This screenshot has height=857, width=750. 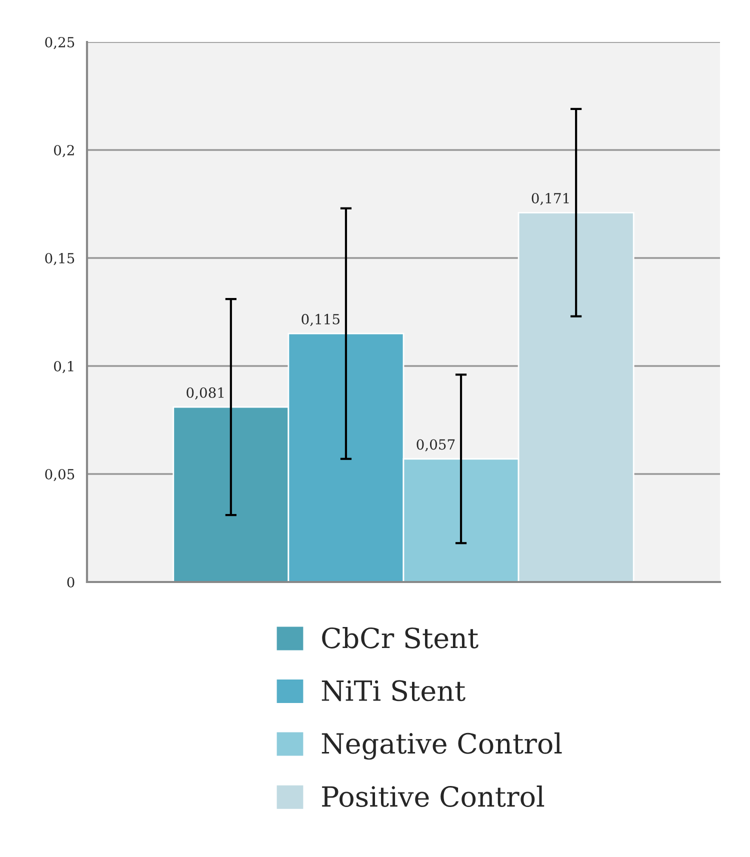 What do you see at coordinates (442, 746) in the screenshot?
I see `legend-label: Negative Control` at bounding box center [442, 746].